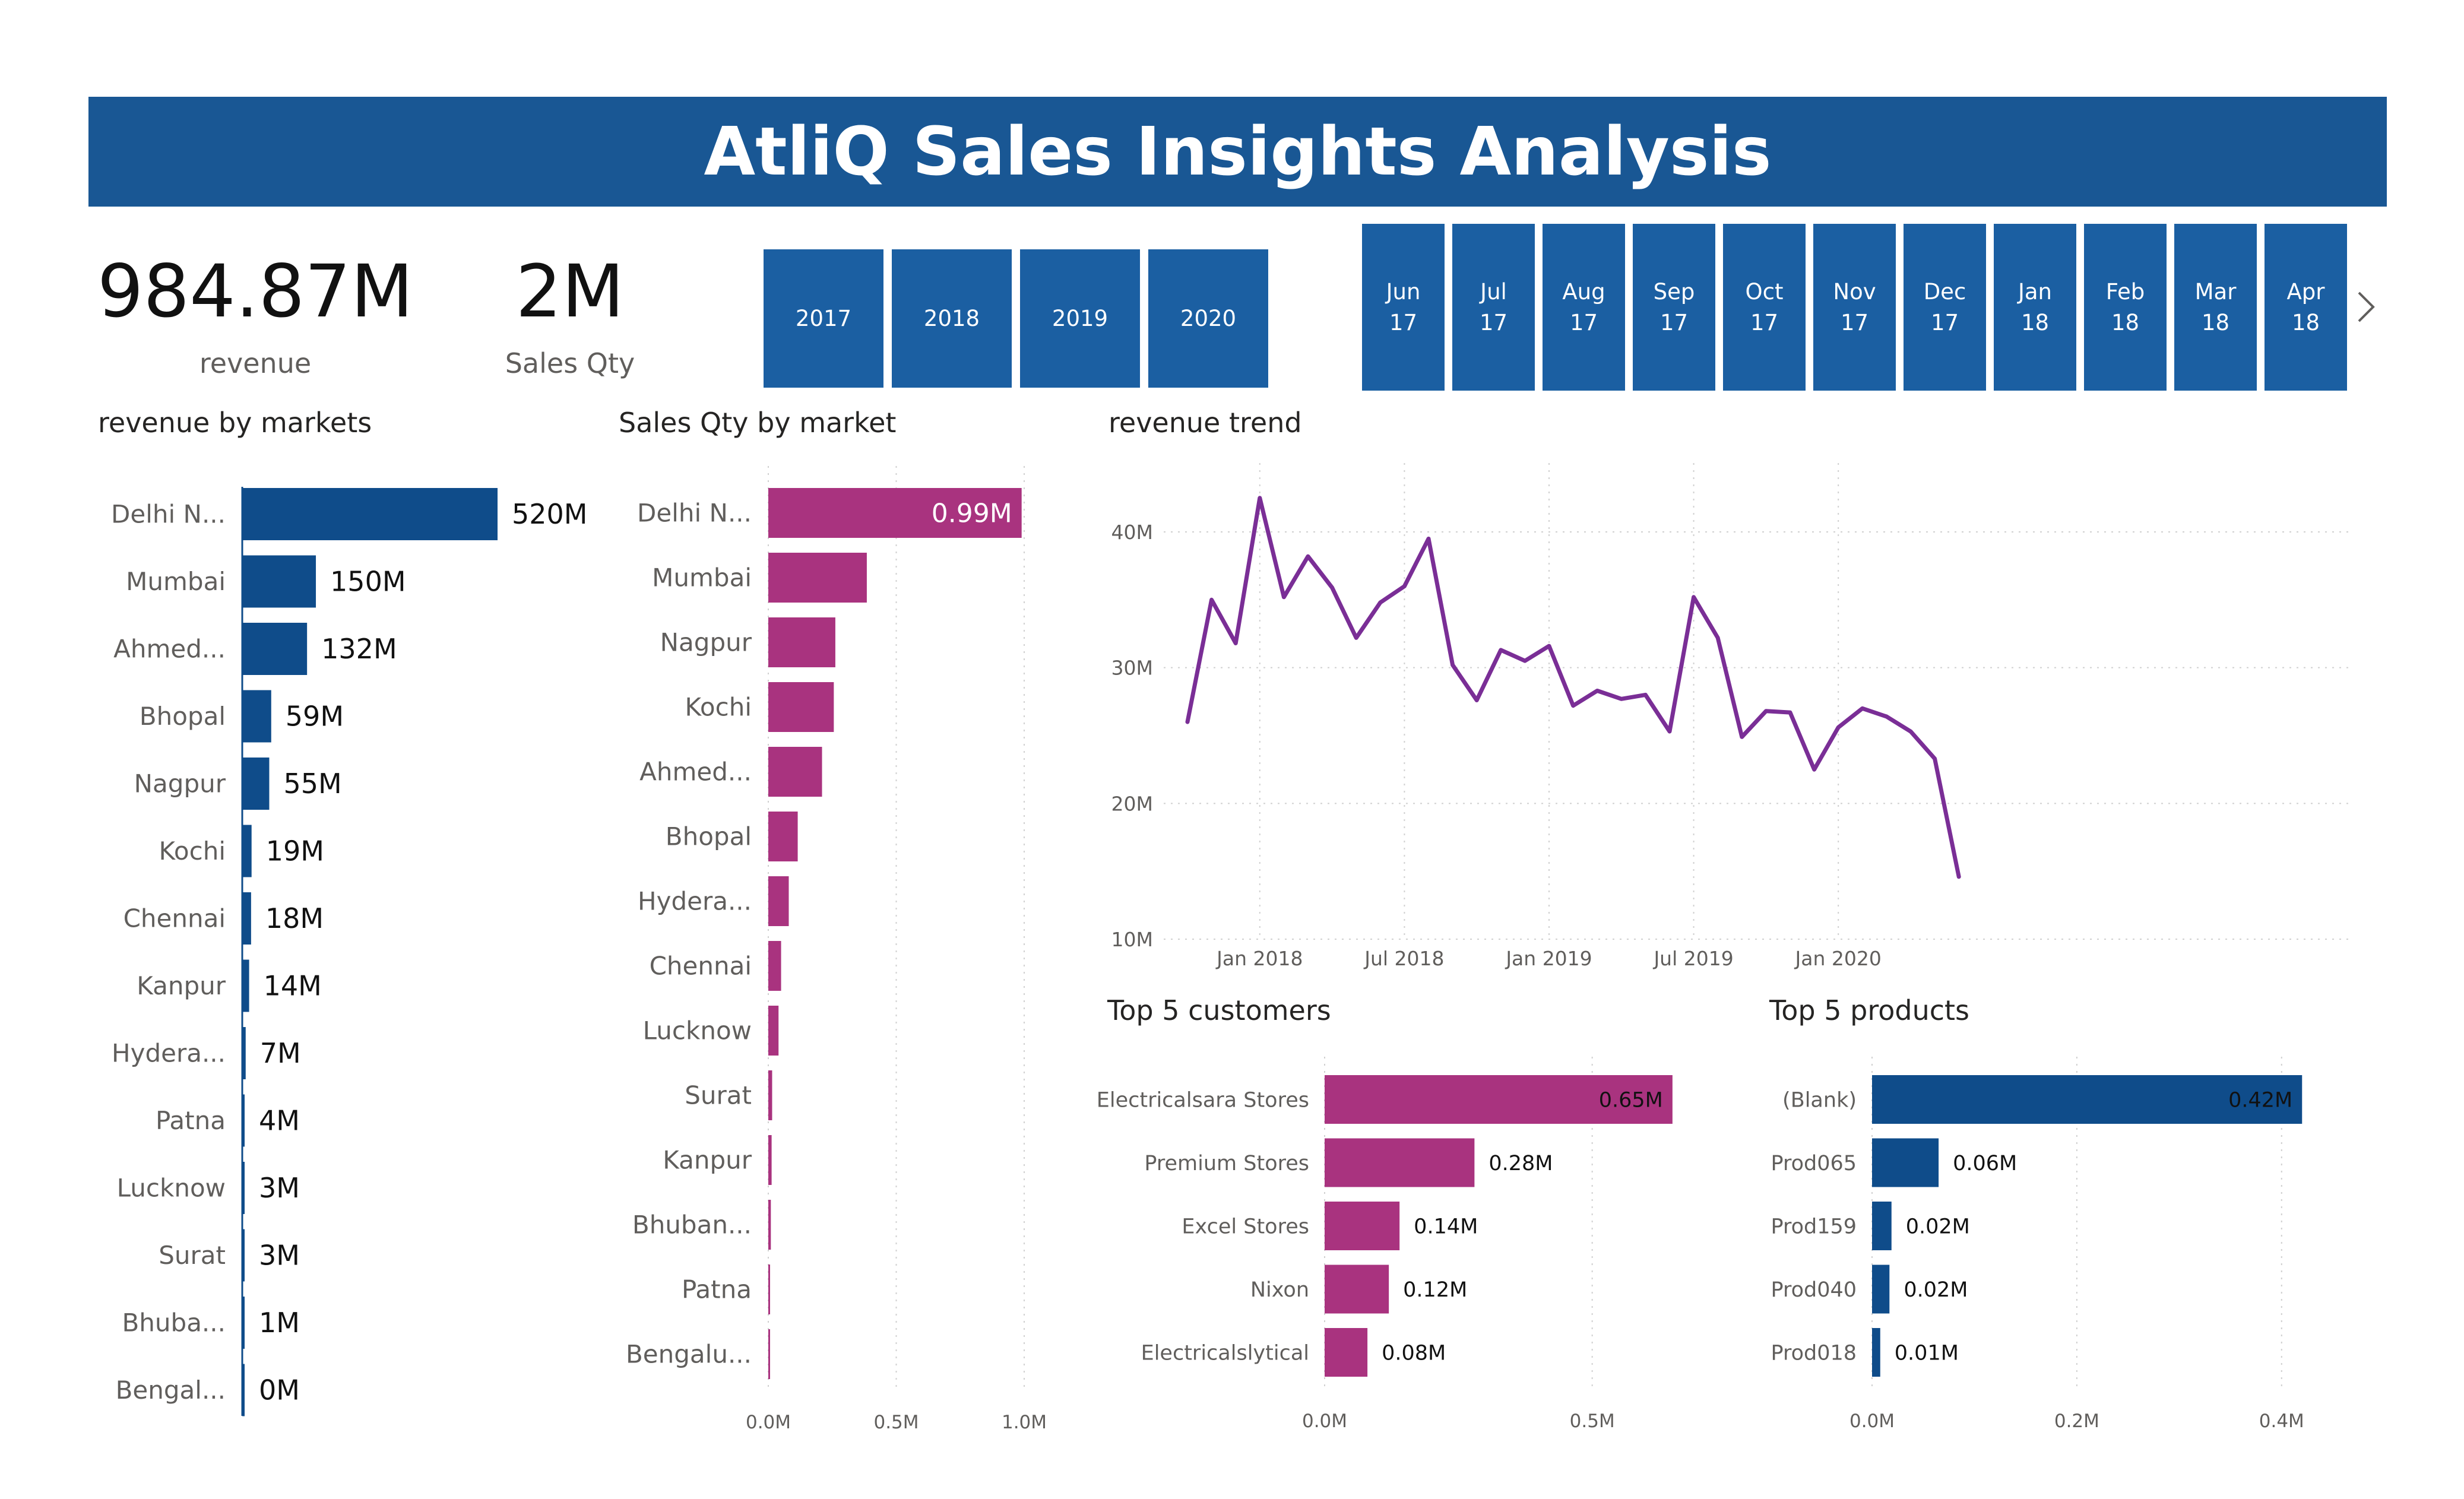 The image size is (2464, 1499). What do you see at coordinates (1764, 307) in the screenshot?
I see `month-slicer-oct-17: Oct 17` at bounding box center [1764, 307].